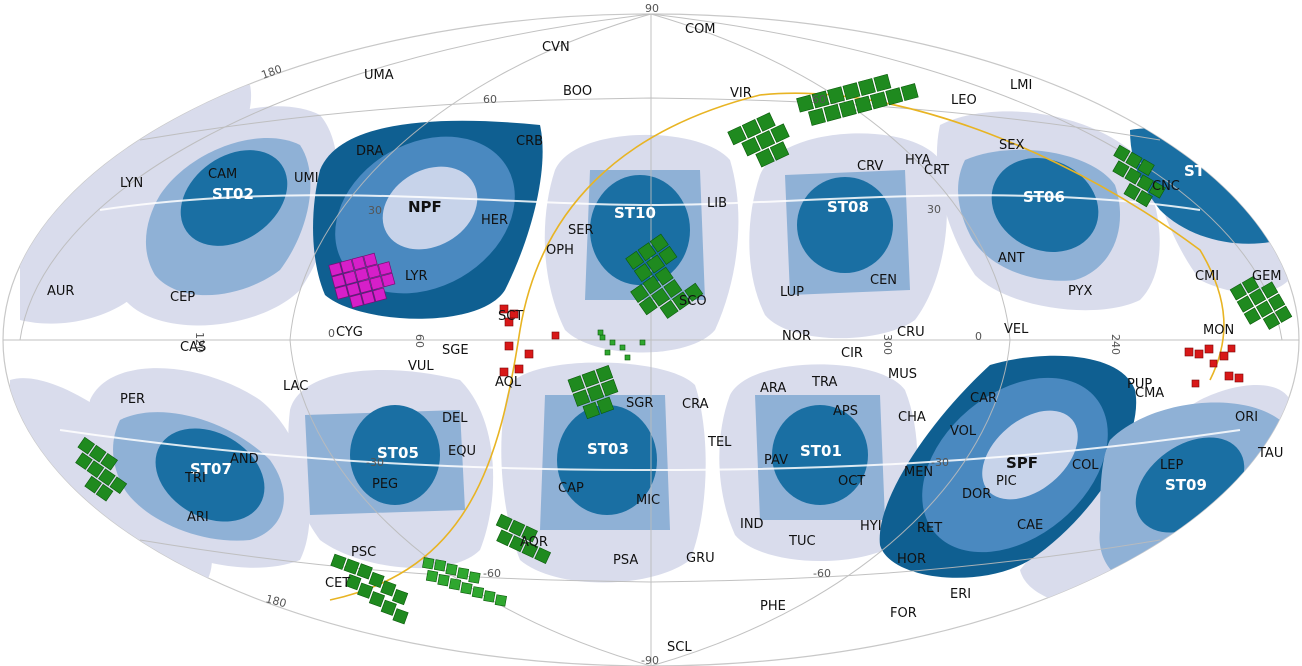  What do you see at coordinates (295, 386) in the screenshot?
I see `constellation-label: LAC` at bounding box center [295, 386].